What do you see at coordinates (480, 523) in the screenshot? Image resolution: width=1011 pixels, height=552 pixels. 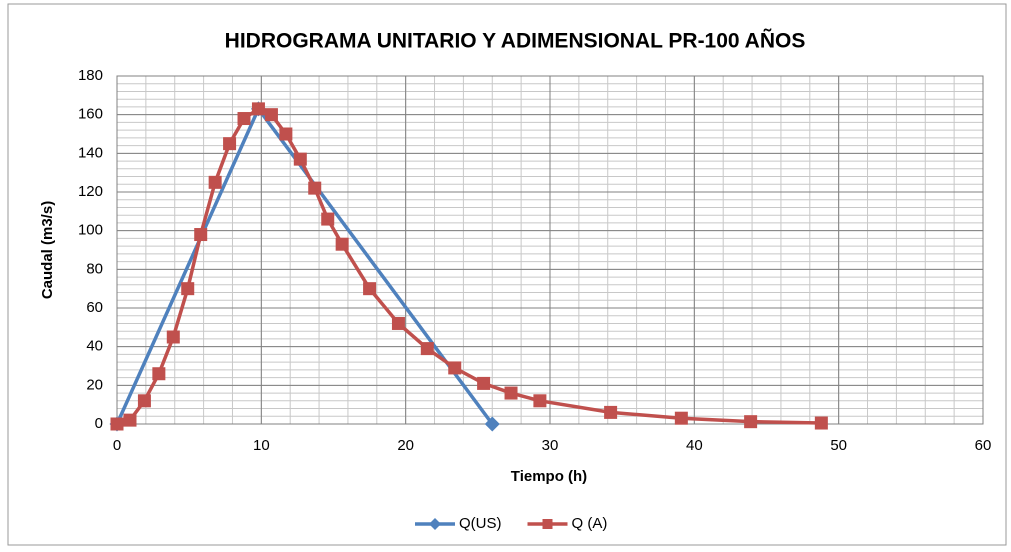 I see `legend-label: Q(US)` at bounding box center [480, 523].